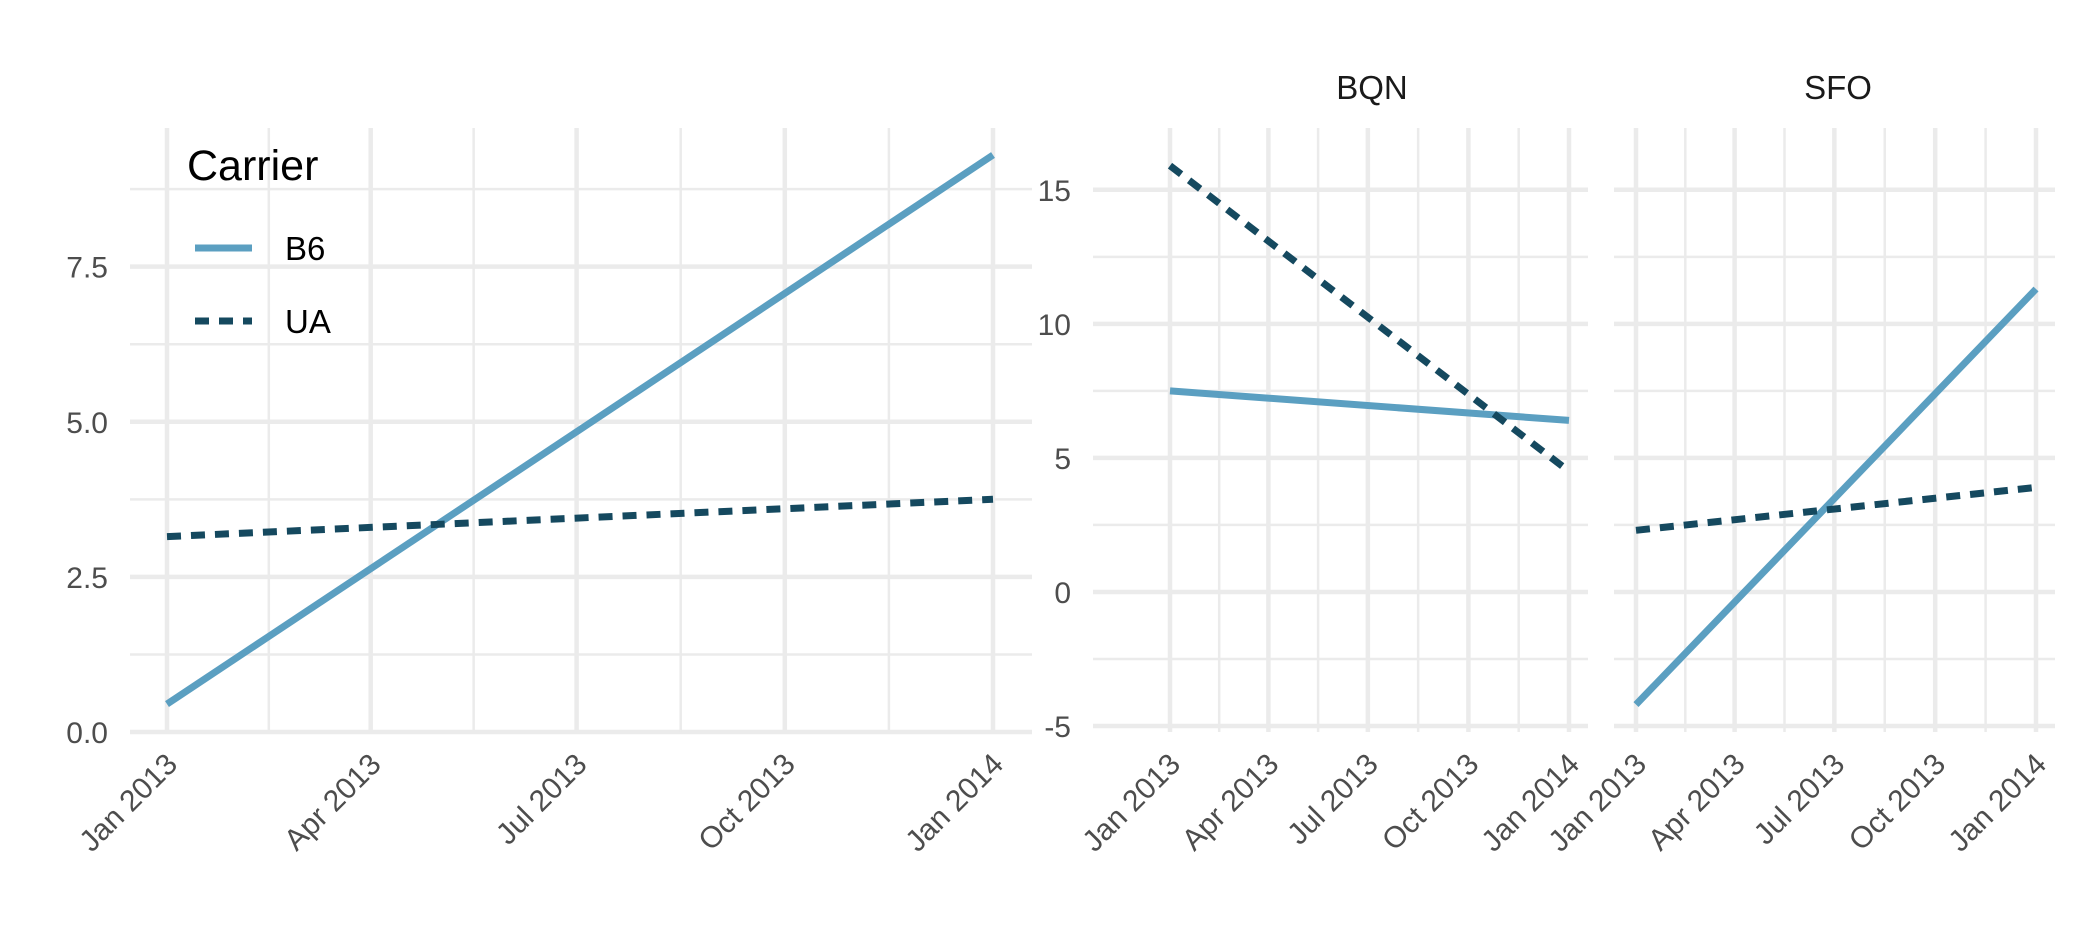  I want to click on y-tick-label: 7.5, so click(87, 268).